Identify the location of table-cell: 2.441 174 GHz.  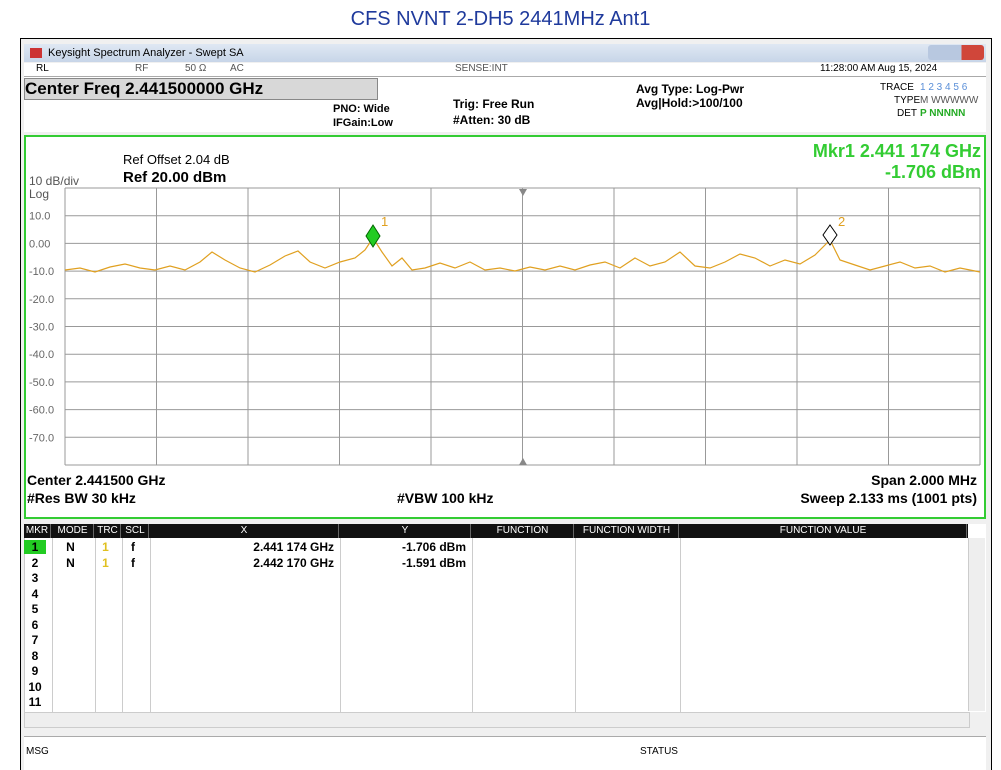
(293, 547).